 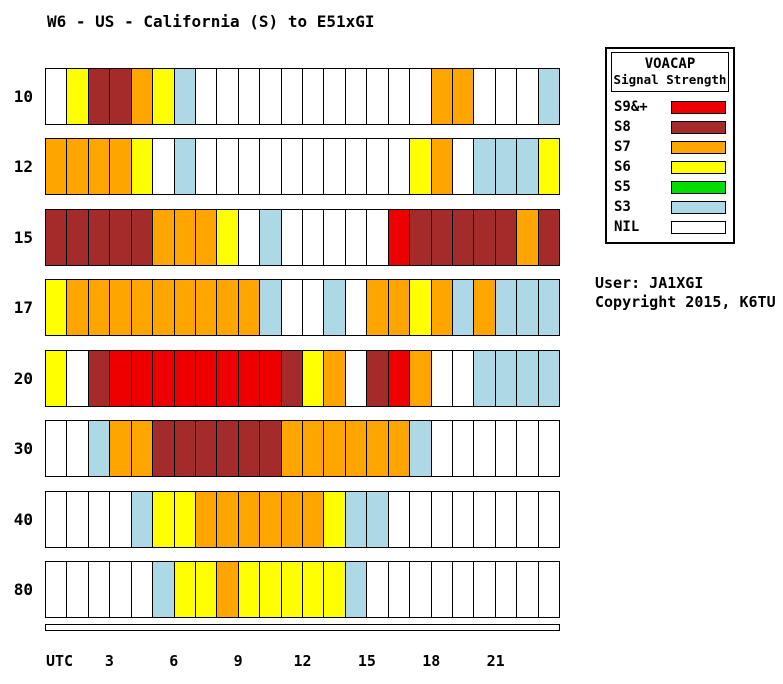 I want to click on x-tick: 21, so click(x=495, y=661).